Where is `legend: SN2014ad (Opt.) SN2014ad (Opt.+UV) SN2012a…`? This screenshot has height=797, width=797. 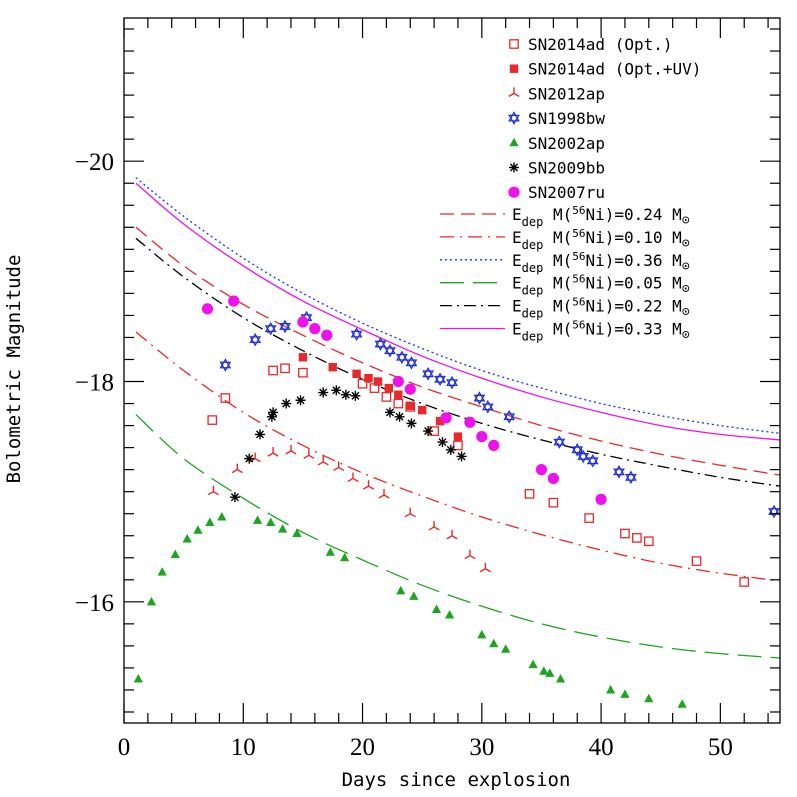 legend: SN2014ad (Opt.) SN2014ad (Opt.+UV) SN2012a… is located at coordinates (570, 189).